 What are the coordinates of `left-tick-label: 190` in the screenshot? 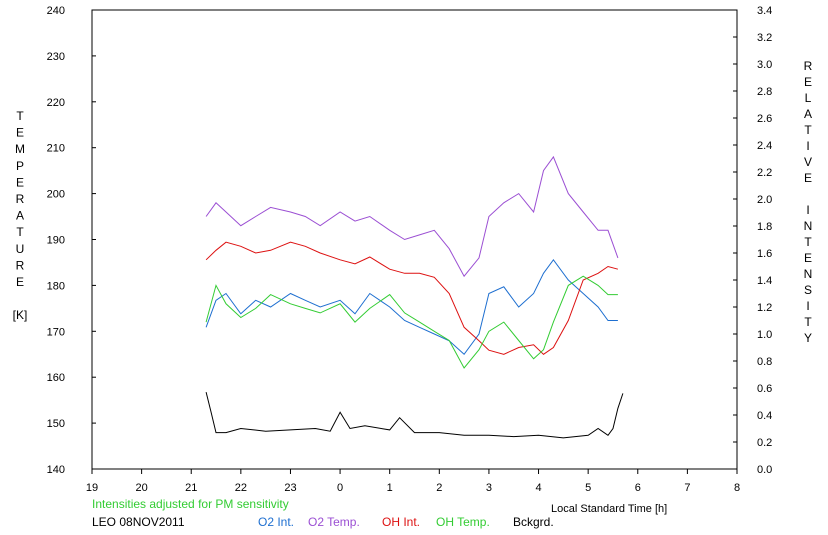 It's located at (56, 241).